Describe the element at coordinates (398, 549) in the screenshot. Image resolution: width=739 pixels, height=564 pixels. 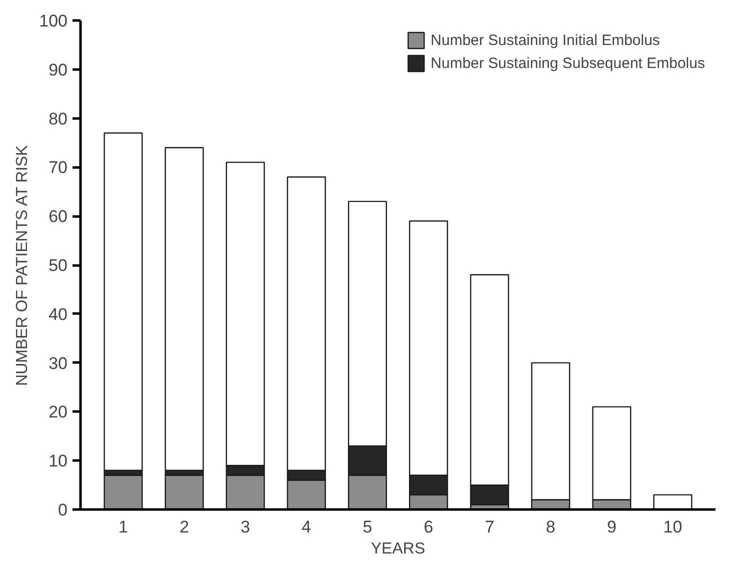
I see `x-axis-title: YEARS` at that location.